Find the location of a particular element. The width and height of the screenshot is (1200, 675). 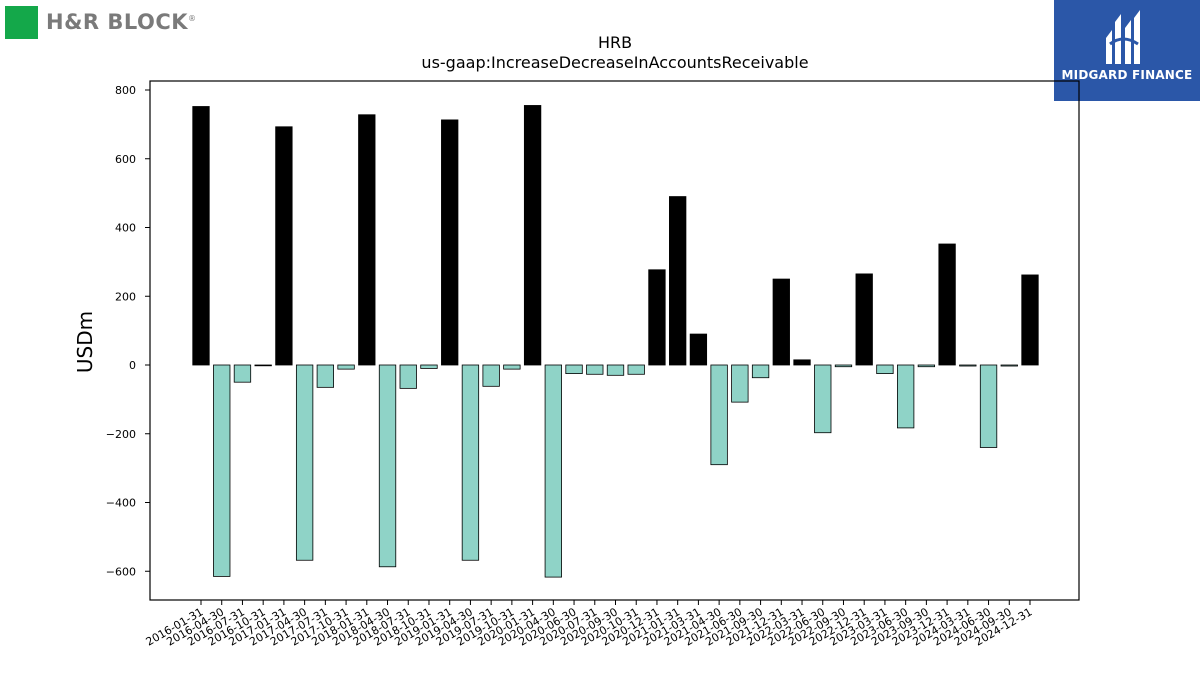

y-tick-label: 400 is located at coordinates (125, 228).